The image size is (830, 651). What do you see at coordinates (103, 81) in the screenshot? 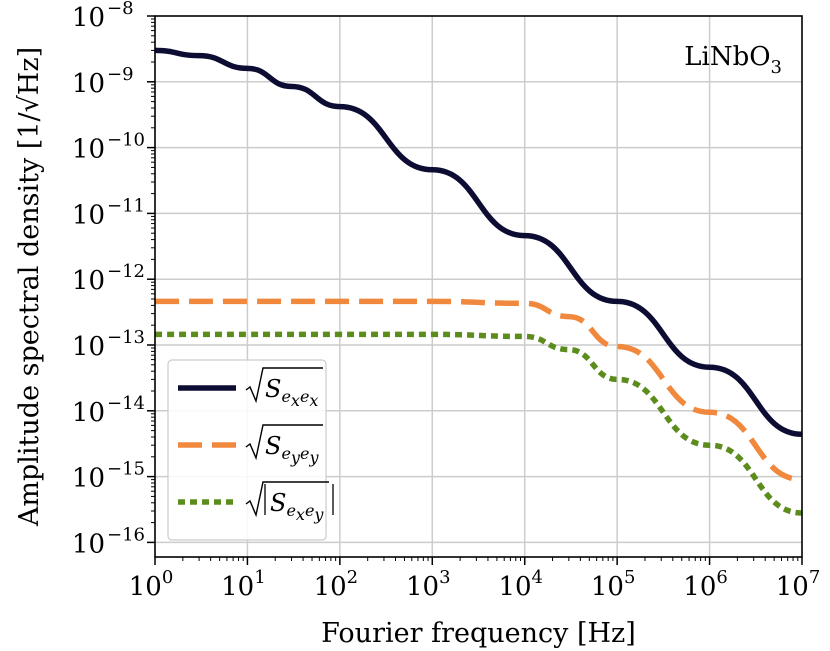
I see `y-tick-label: 10 −9` at bounding box center [103, 81].